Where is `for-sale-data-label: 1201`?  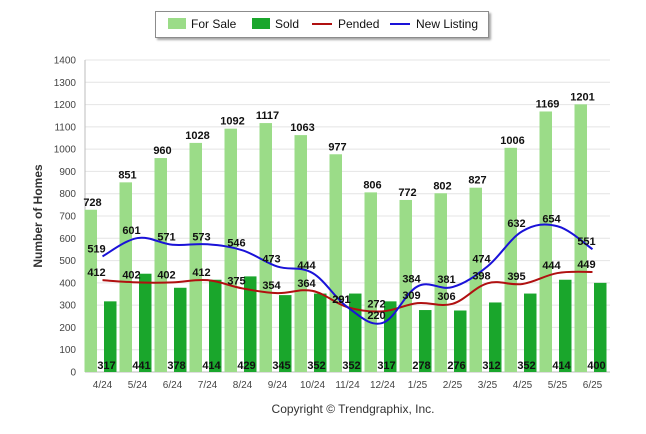
for-sale-data-label: 1201 is located at coordinates (582, 97).